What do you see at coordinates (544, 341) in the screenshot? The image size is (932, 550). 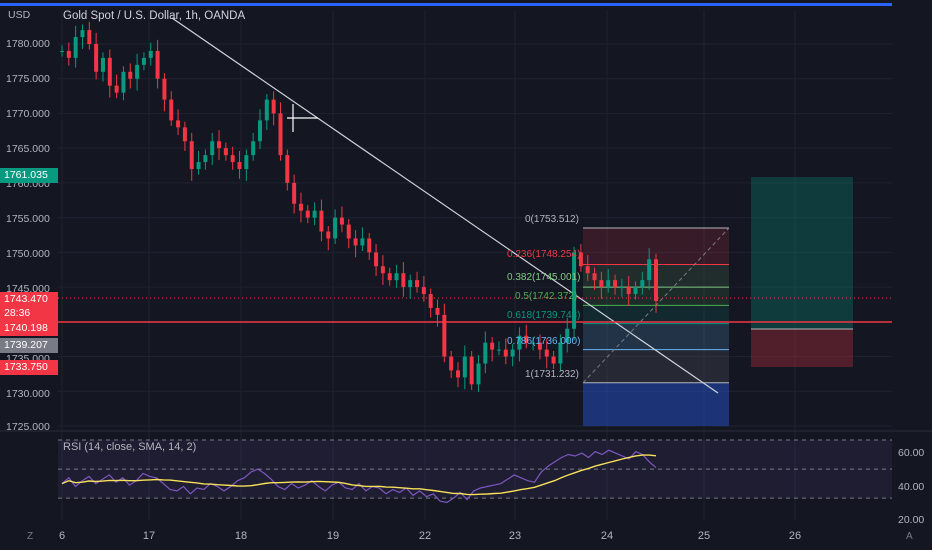 I see `fib-level-label: 0.786(1736.000)` at bounding box center [544, 341].